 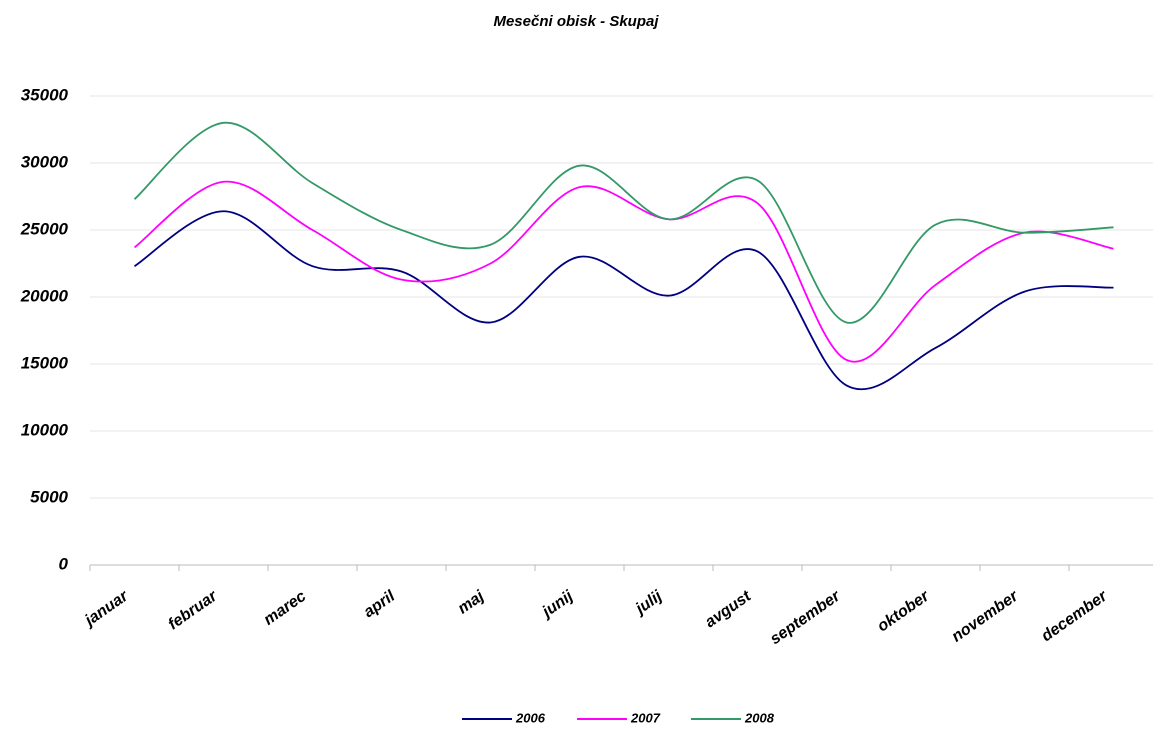 I want to click on x-tick-label: april, so click(x=380, y=604).